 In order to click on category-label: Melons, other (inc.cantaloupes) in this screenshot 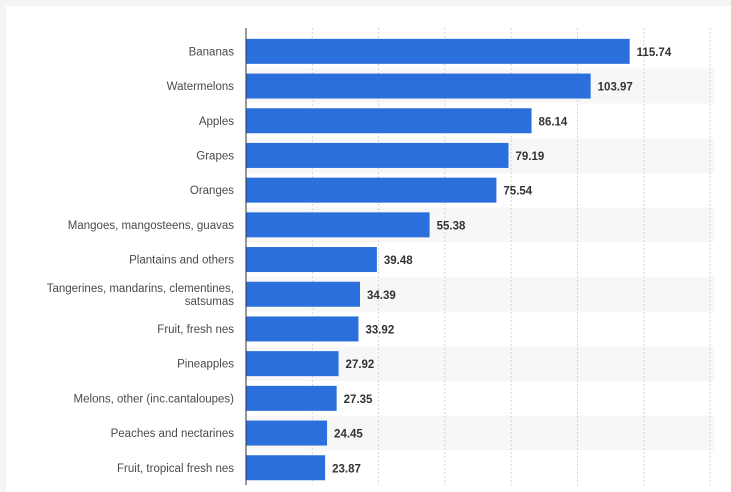, I will do `click(154, 399)`.